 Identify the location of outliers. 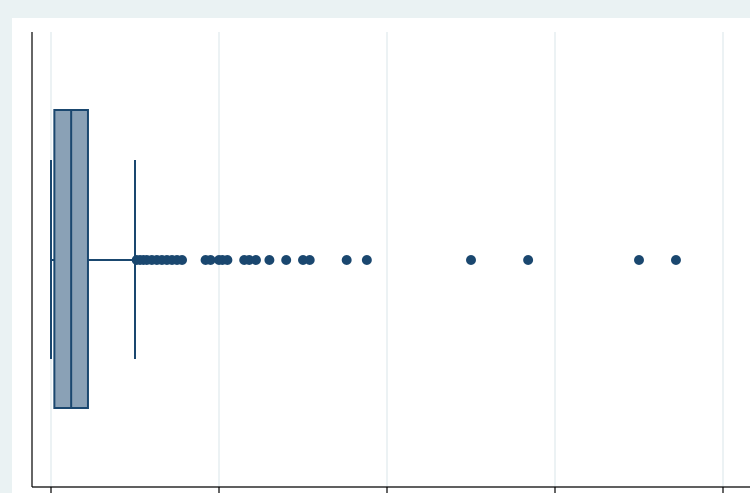
(406, 260).